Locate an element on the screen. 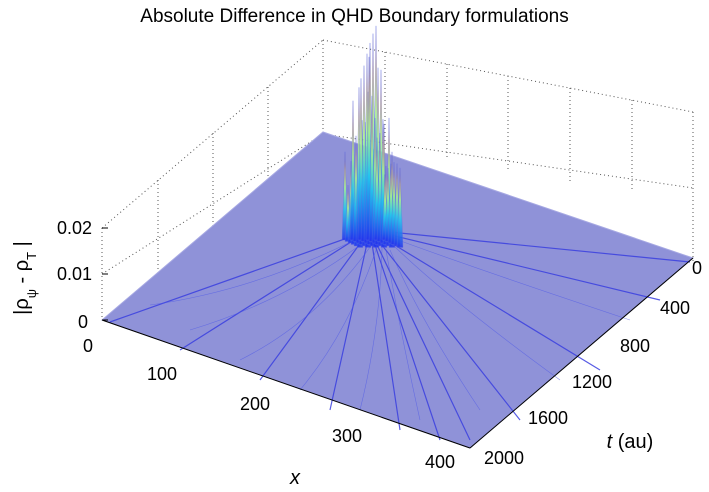 This screenshot has width=709, height=492. t-tick-400: 400 is located at coordinates (675, 308).